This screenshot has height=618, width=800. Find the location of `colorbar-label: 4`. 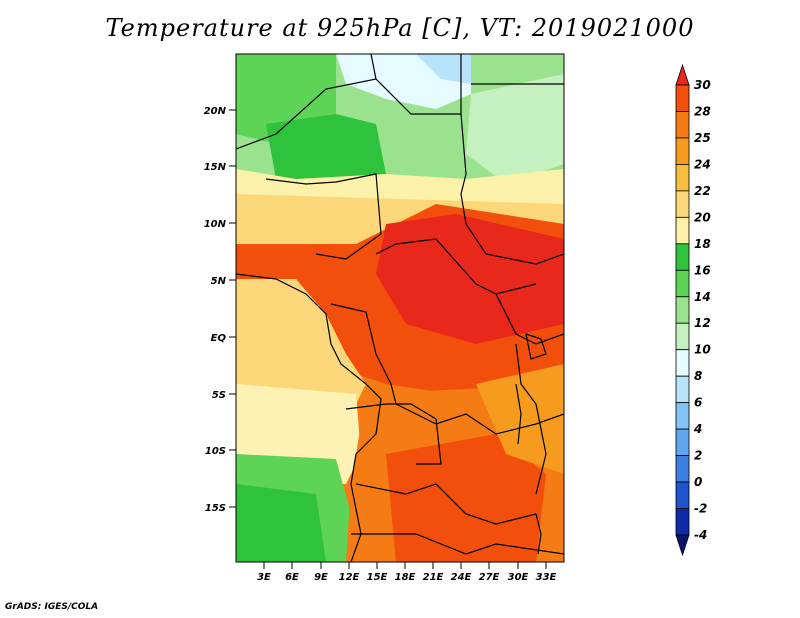

colorbar-label: 4 is located at coordinates (697, 429).